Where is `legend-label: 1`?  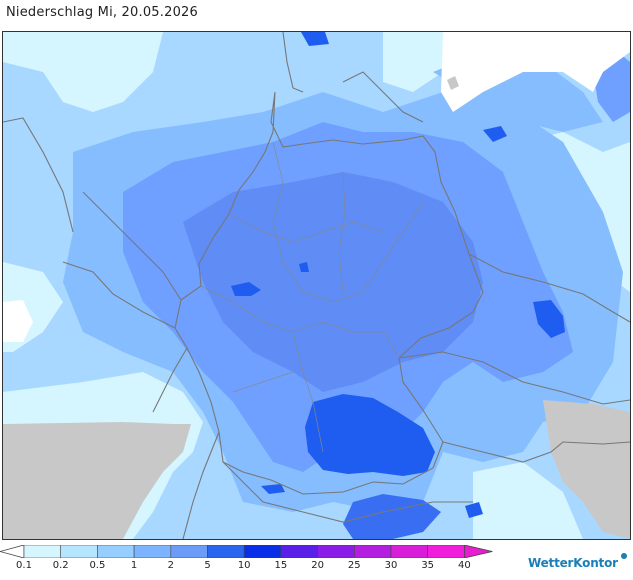
legend-label: 1 is located at coordinates (134, 565).